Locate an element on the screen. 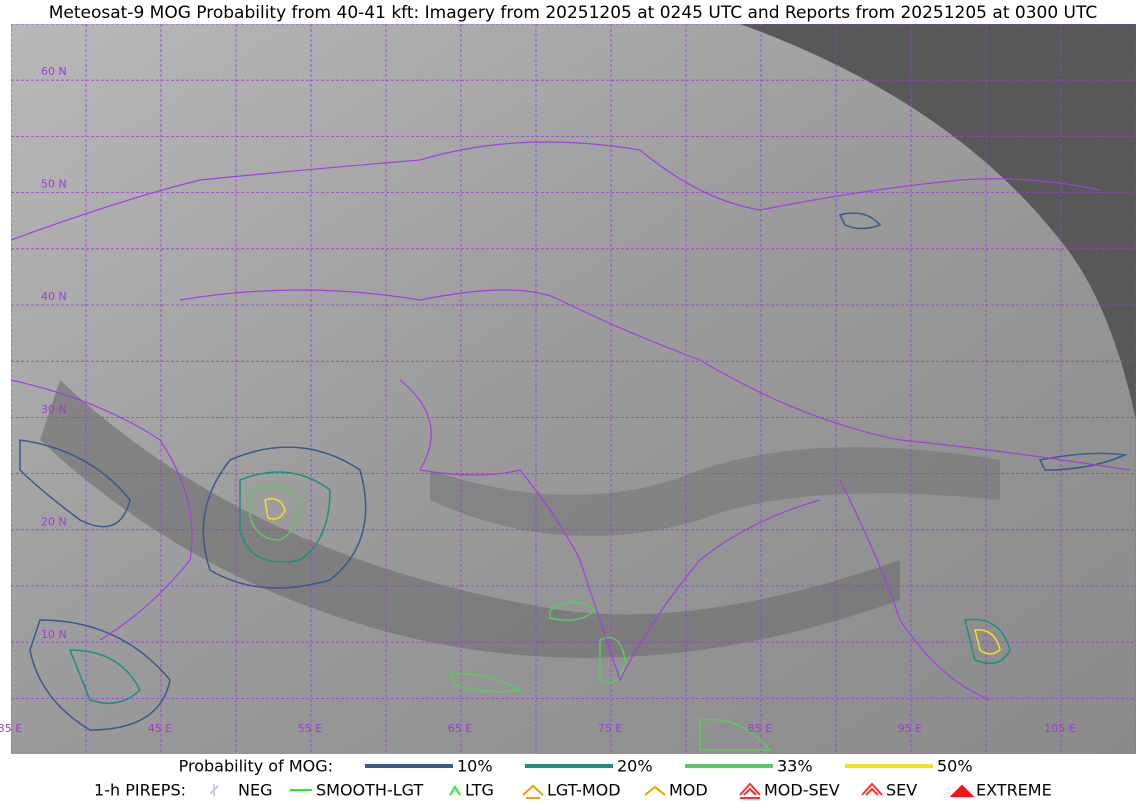 The image size is (1147, 808). lon-label: 85 E is located at coordinates (760, 728).